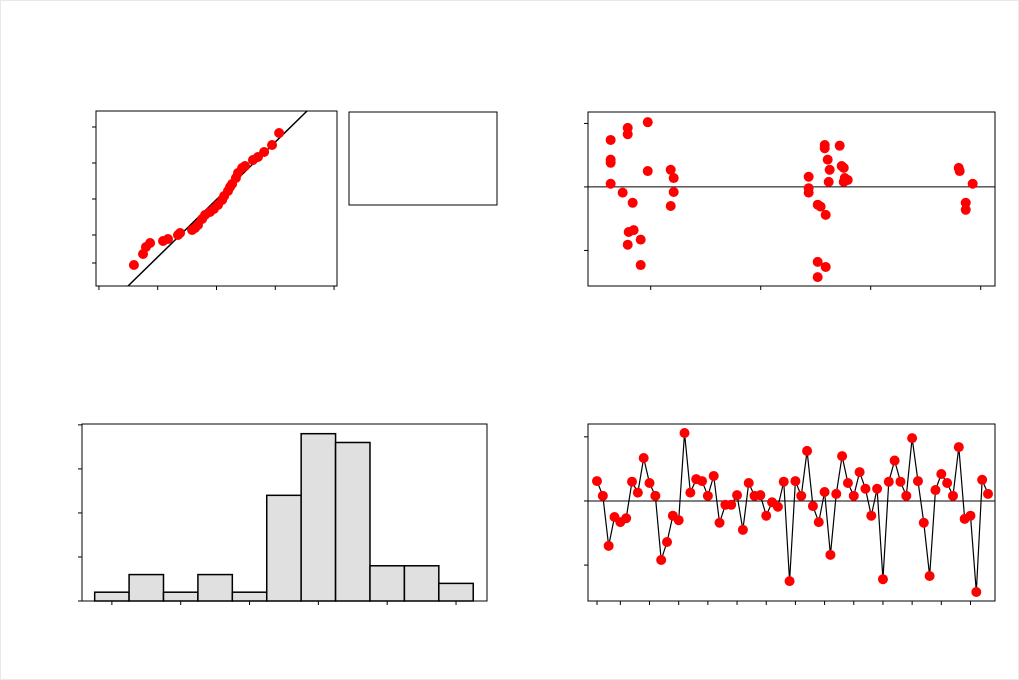 The width and height of the screenshot is (1019, 680). I want to click on legend-box, so click(423, 158).